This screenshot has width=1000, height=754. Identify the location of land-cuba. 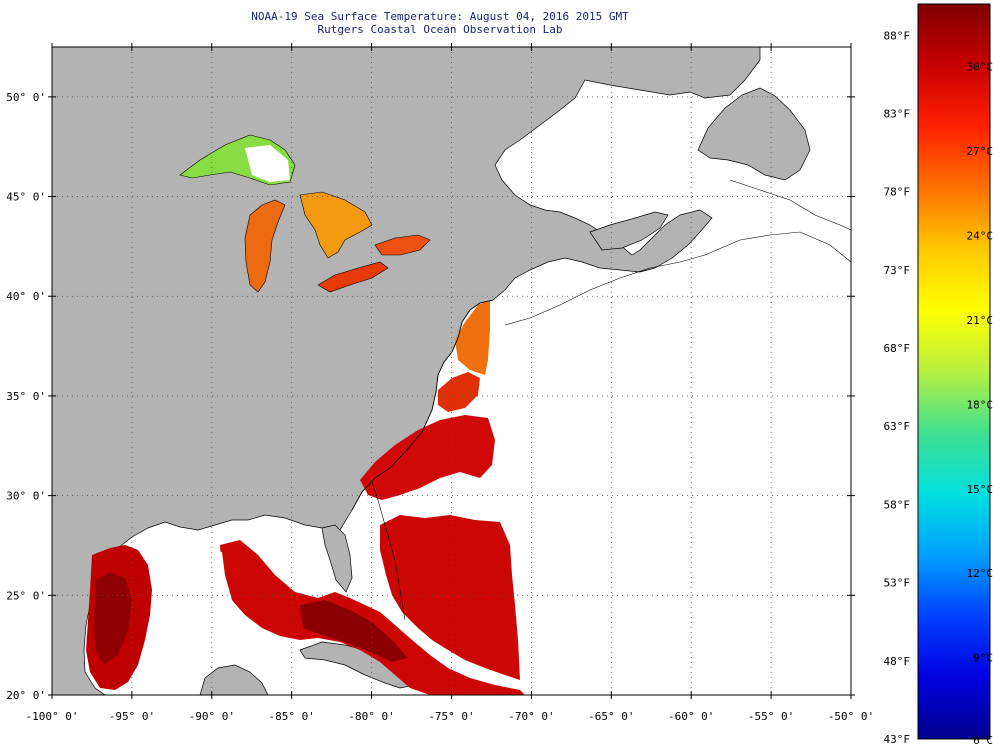
(357, 665).